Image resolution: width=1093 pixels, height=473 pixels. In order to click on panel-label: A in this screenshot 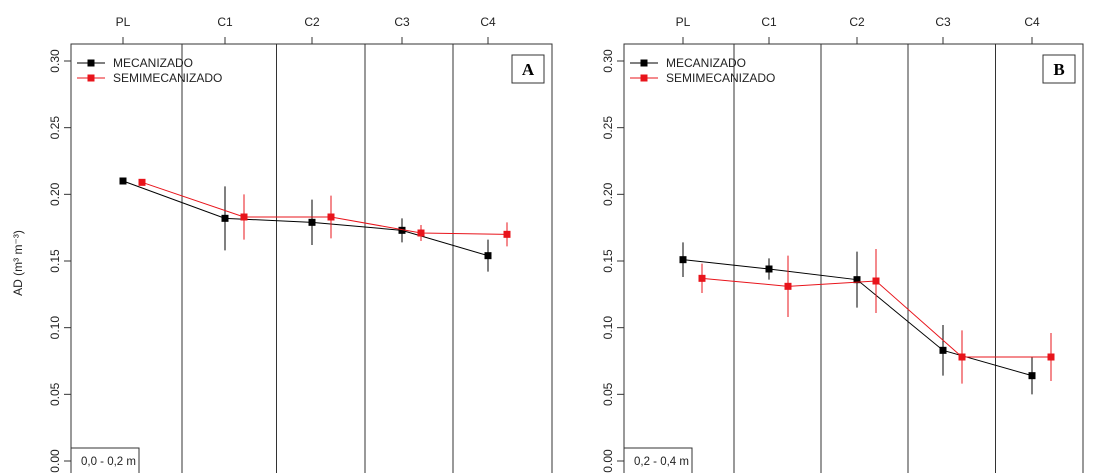, I will do `click(528, 69)`.